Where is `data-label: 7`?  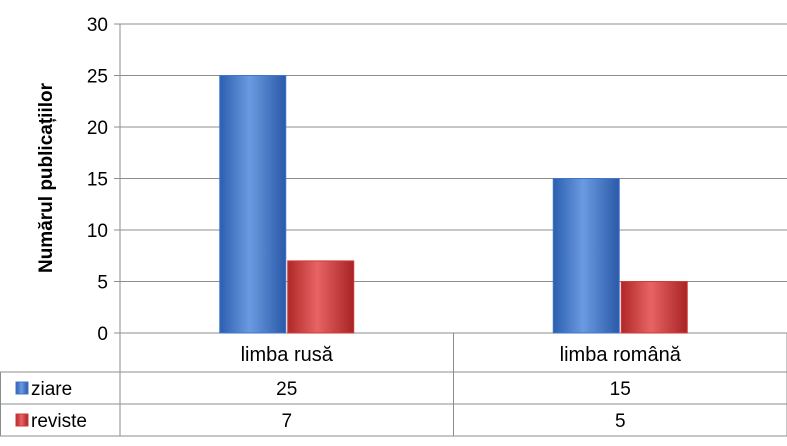
data-label: 7 is located at coordinates (286, 421).